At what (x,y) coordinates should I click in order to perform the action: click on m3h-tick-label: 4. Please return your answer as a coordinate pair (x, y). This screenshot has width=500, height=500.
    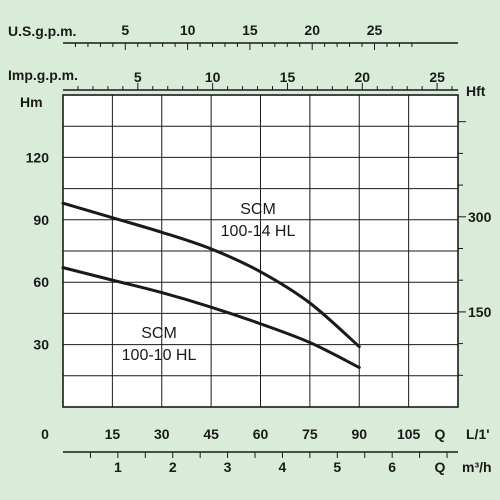
    Looking at the image, I should click on (283, 467).